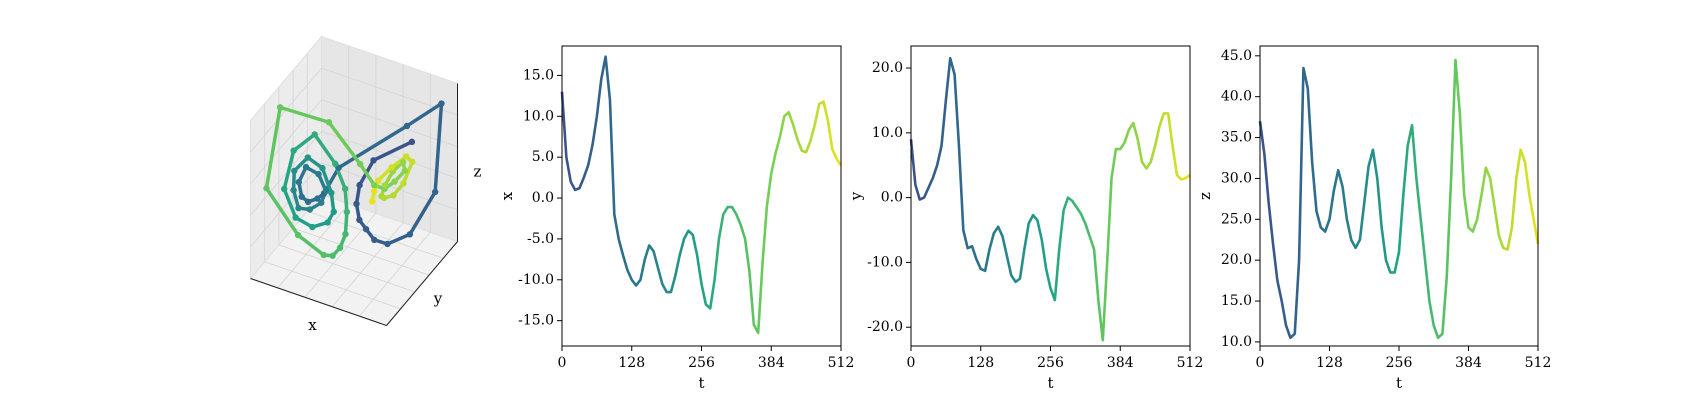  What do you see at coordinates (536, 321) in the screenshot?
I see `y-tick-label: -15.0` at bounding box center [536, 321].